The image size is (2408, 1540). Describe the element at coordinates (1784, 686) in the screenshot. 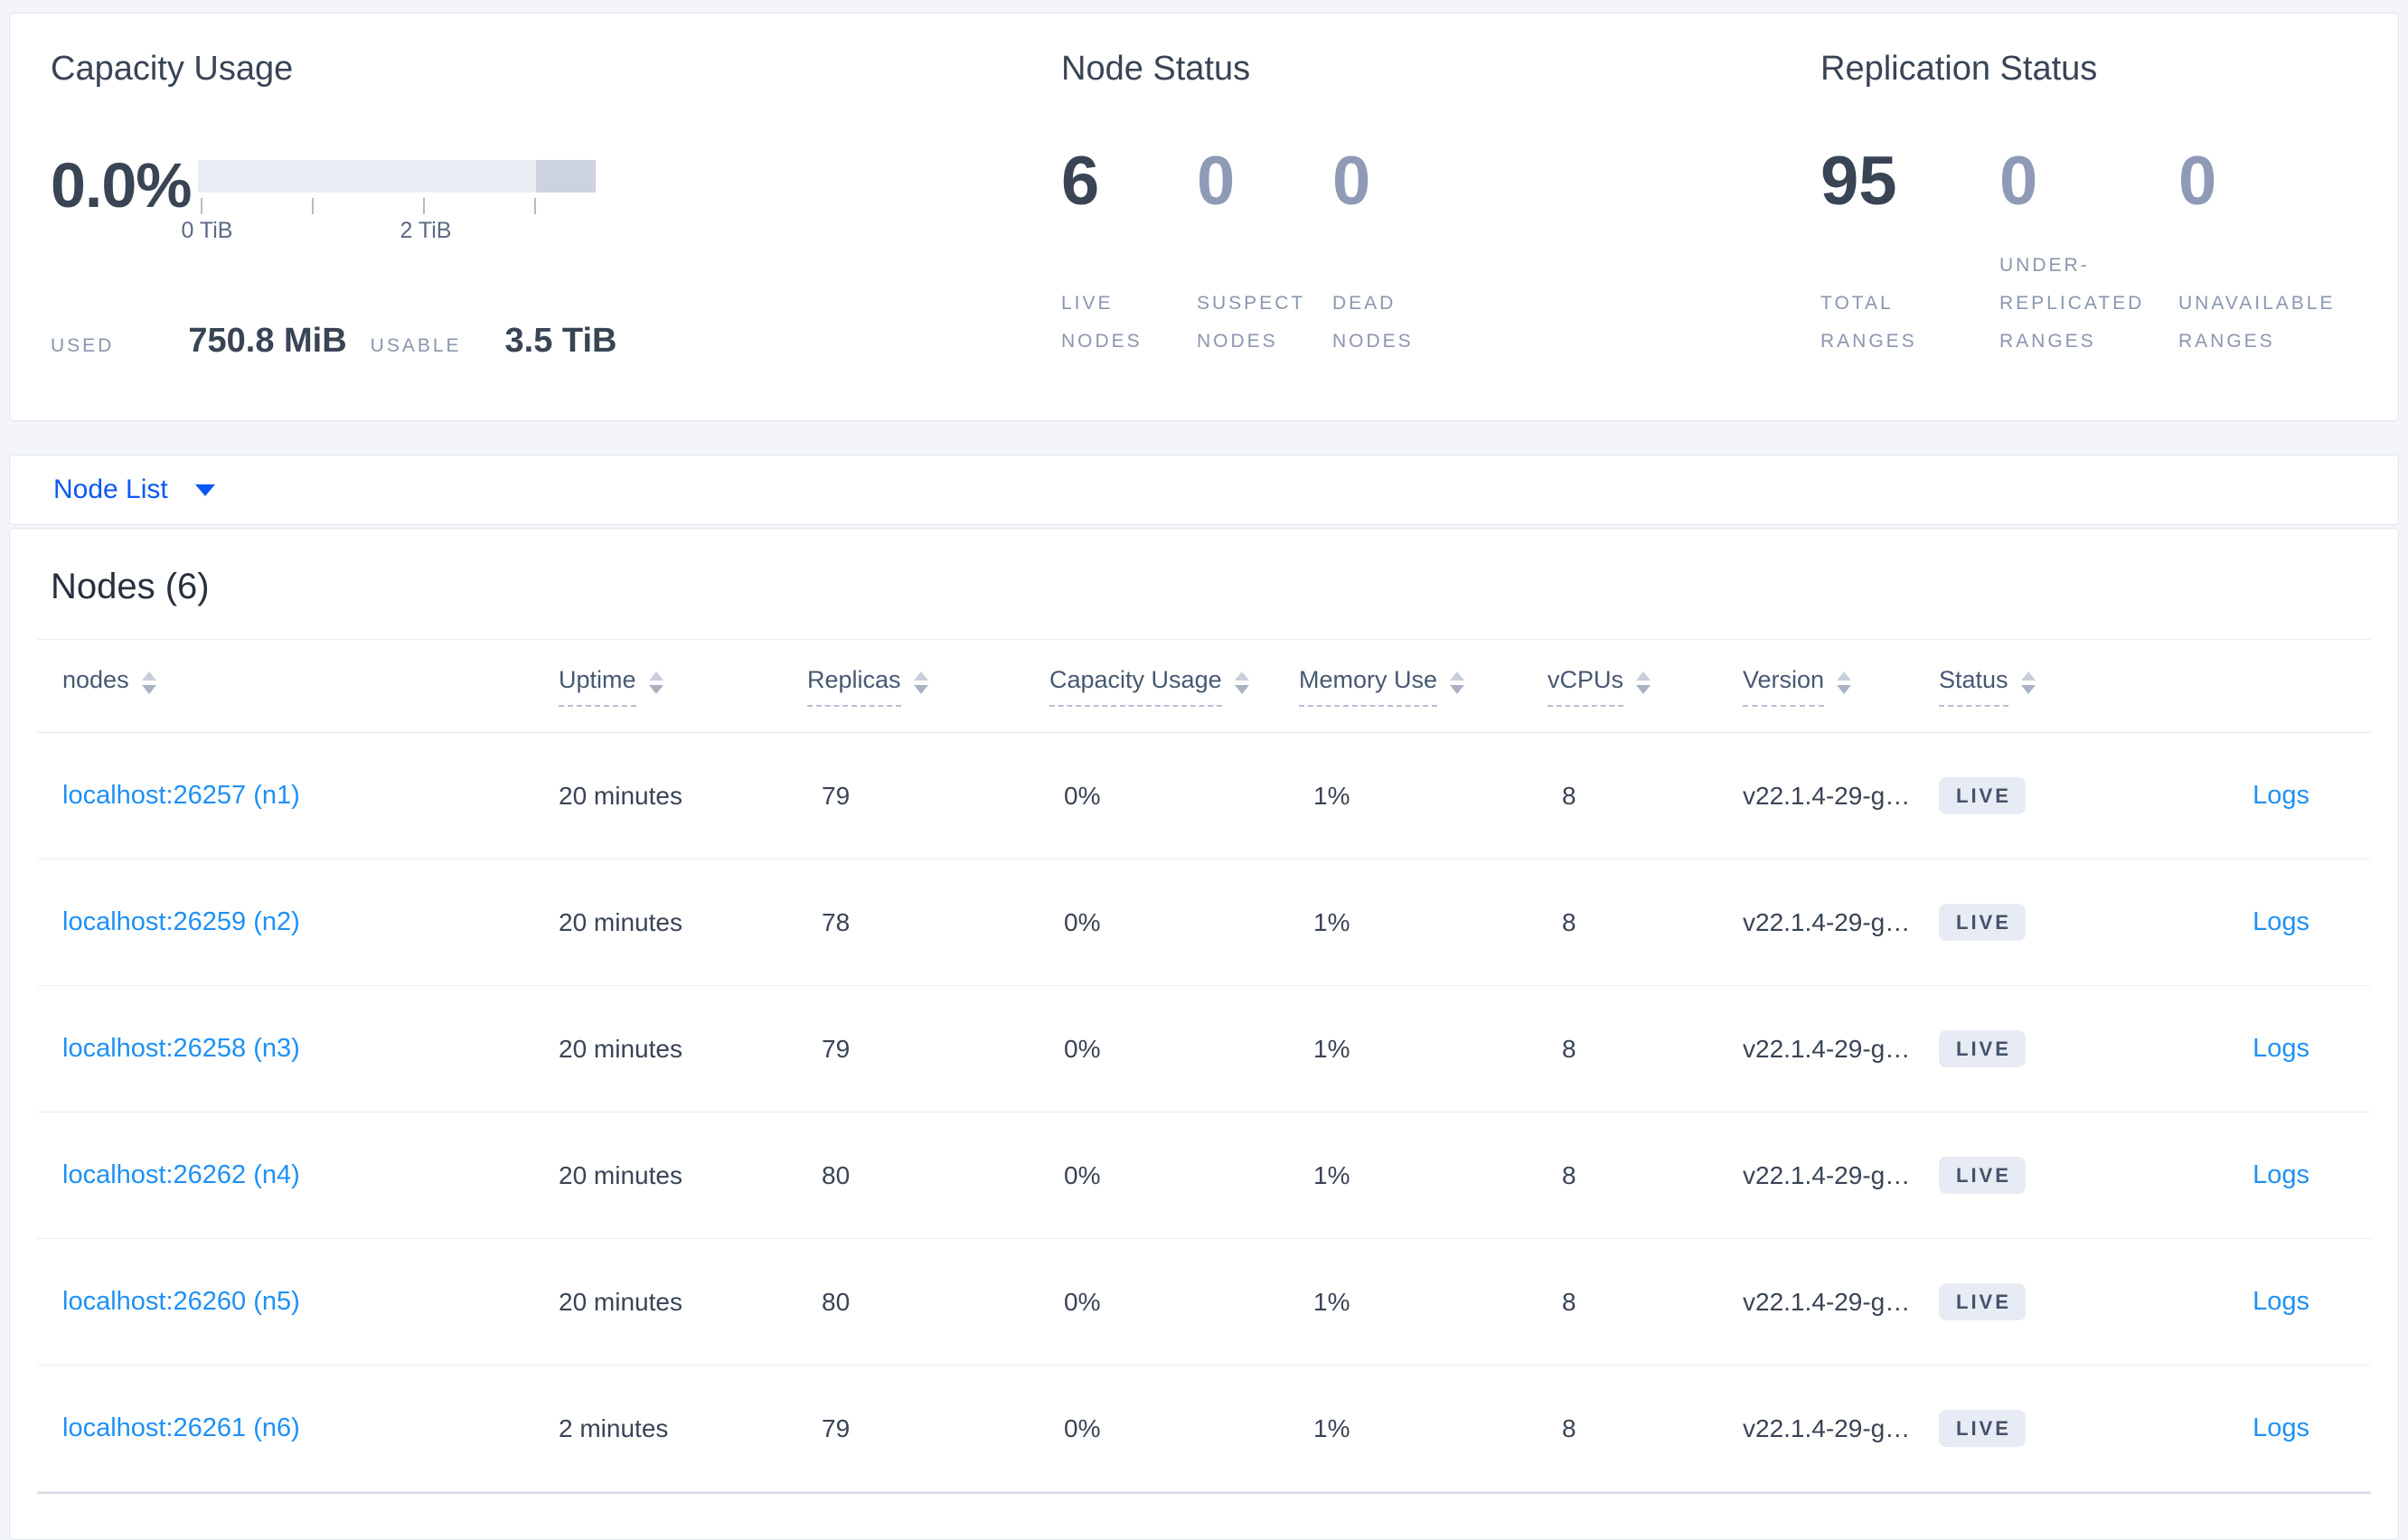

I see `column-header-label: Version` at that location.